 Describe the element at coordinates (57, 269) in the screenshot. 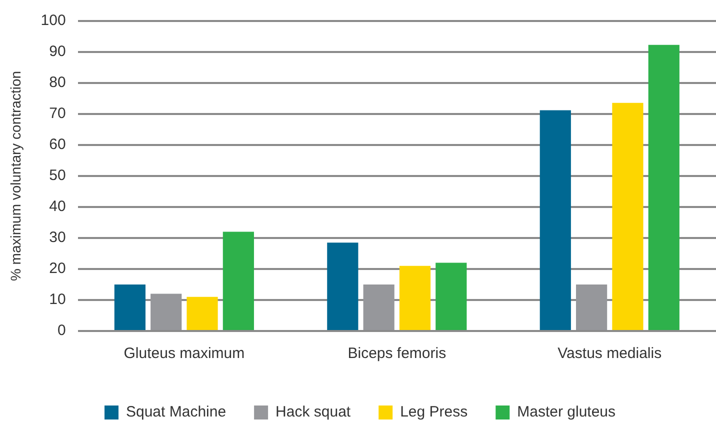

I see `y-tick-label: 20` at that location.